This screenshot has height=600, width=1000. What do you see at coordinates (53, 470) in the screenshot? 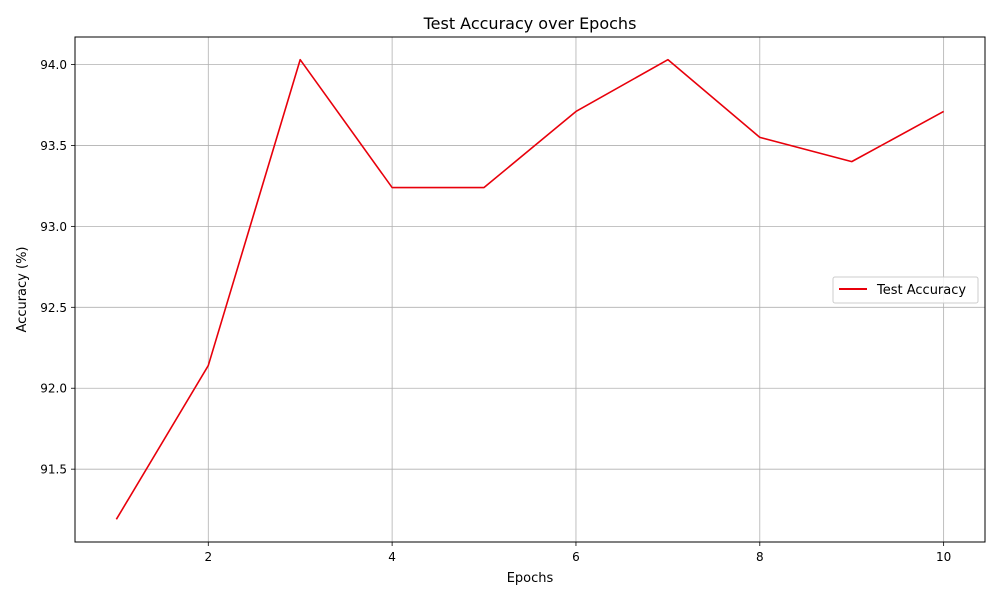
I see `y-tick-label: 91.5` at bounding box center [53, 470].